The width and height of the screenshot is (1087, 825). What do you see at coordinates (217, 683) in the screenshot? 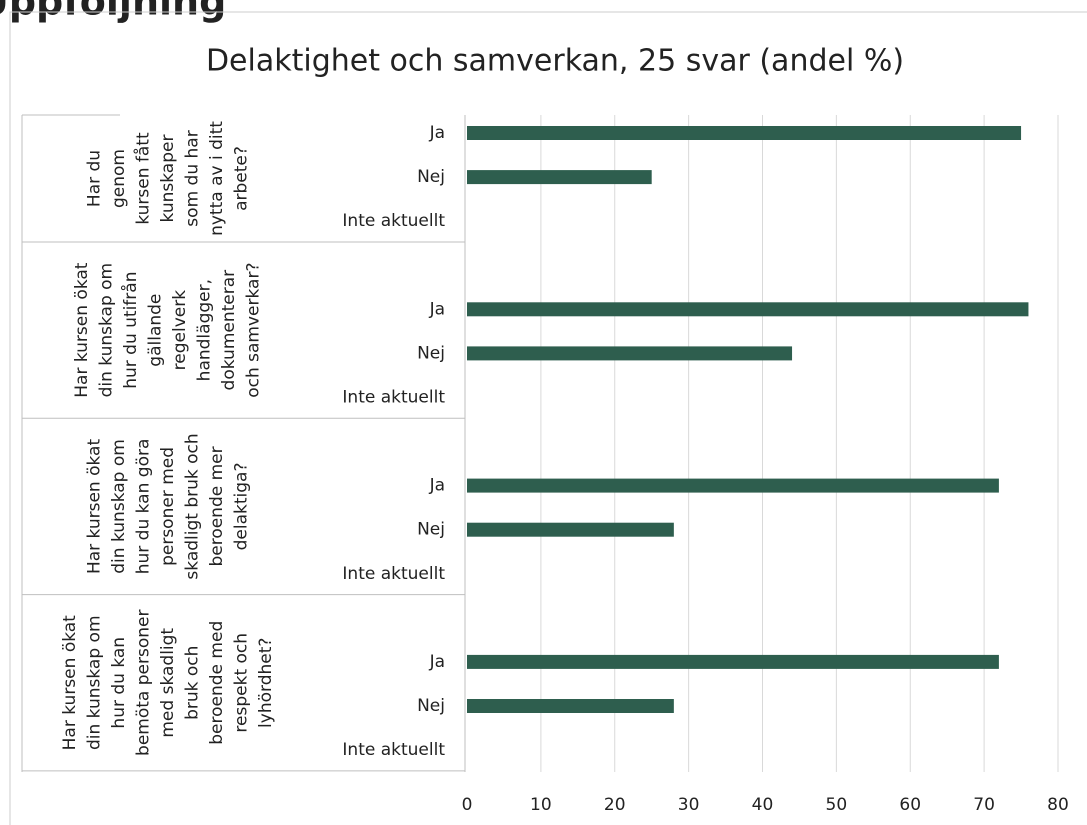
I see `group-label: beroende med` at bounding box center [217, 683].